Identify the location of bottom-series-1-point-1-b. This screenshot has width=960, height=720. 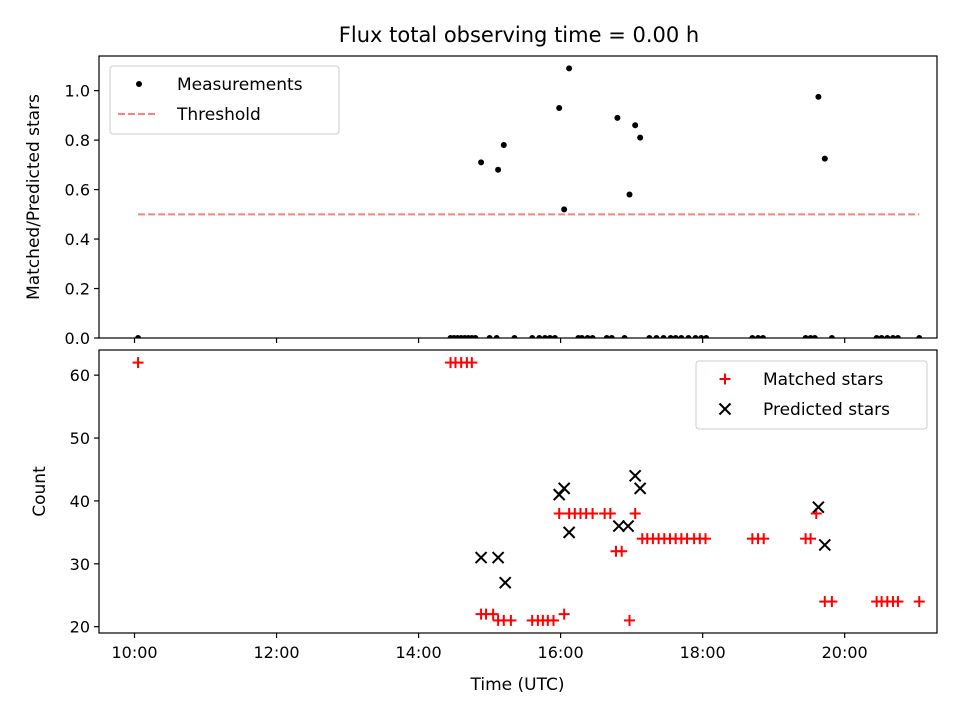
(498, 557).